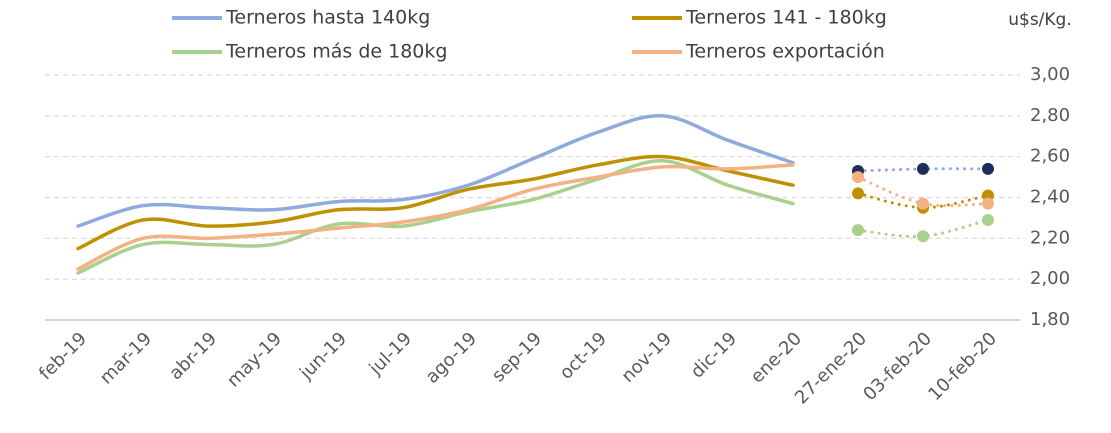  Describe the element at coordinates (646, 357) in the screenshot. I see `x-tick-label: nov-19` at that location.